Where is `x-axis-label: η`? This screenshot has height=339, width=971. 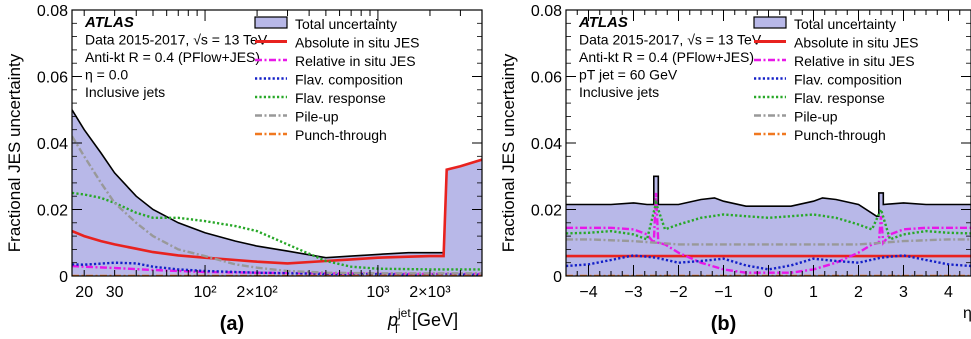
x-axis-label: η is located at coordinates (967, 313).